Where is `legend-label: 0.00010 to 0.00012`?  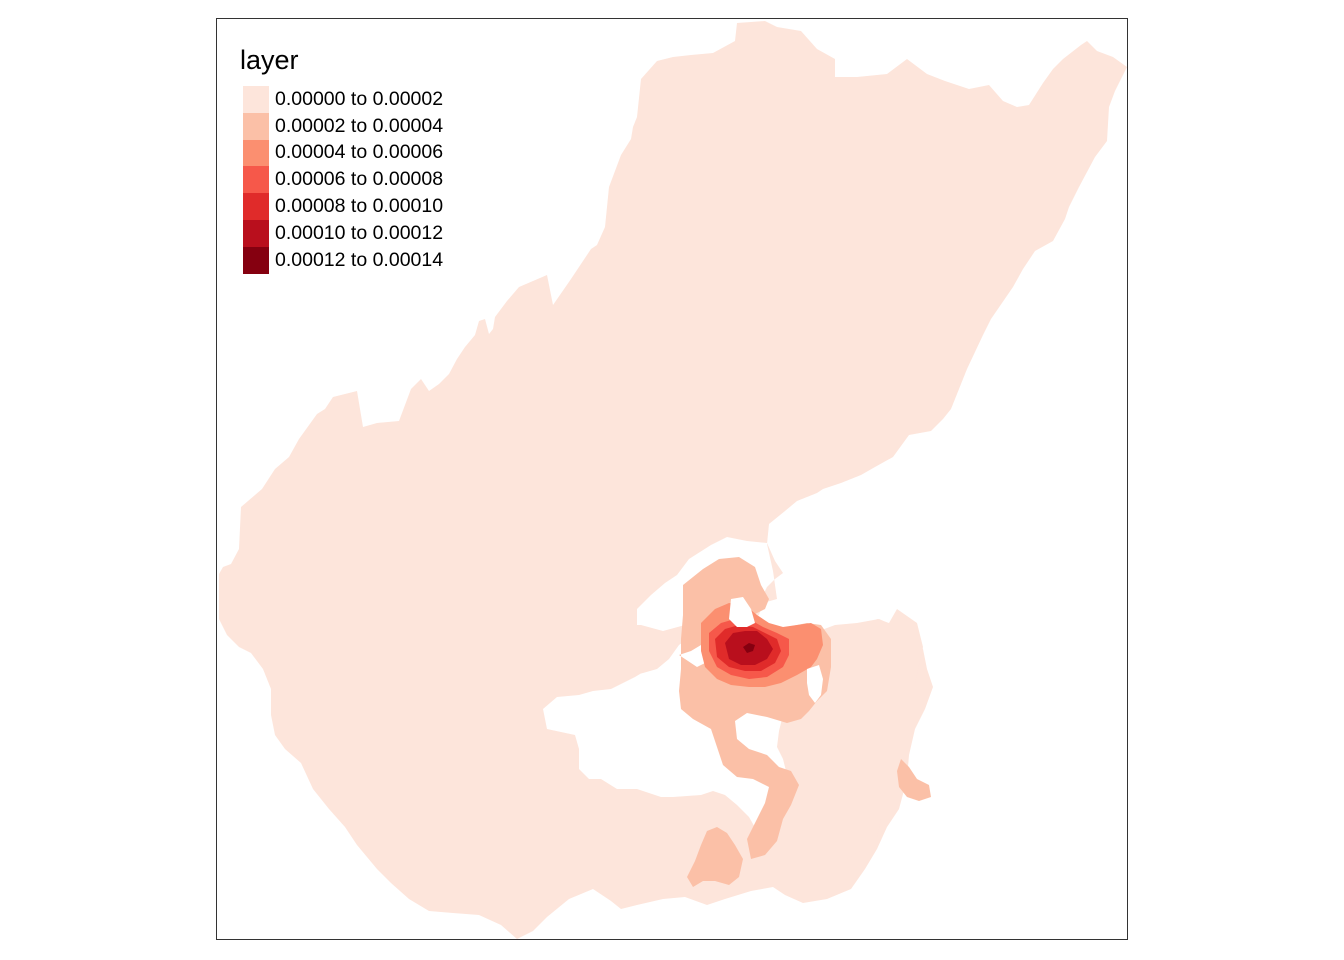 legend-label: 0.00010 to 0.00012 is located at coordinates (359, 232).